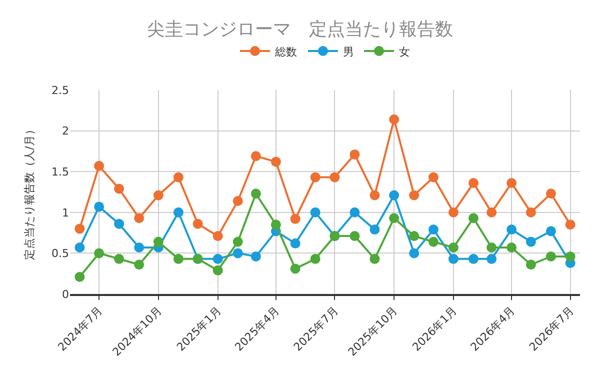 Image resolution: width=600 pixels, height=371 pixels. I want to click on legend-label: 総数, so click(285, 51).